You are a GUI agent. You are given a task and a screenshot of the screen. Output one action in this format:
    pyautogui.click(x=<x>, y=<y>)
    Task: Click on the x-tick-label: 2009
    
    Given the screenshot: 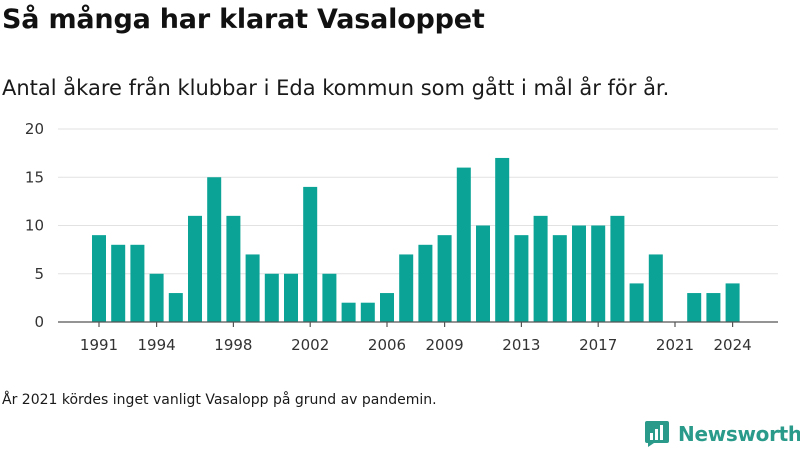 What is the action you would take?
    pyautogui.click(x=445, y=345)
    